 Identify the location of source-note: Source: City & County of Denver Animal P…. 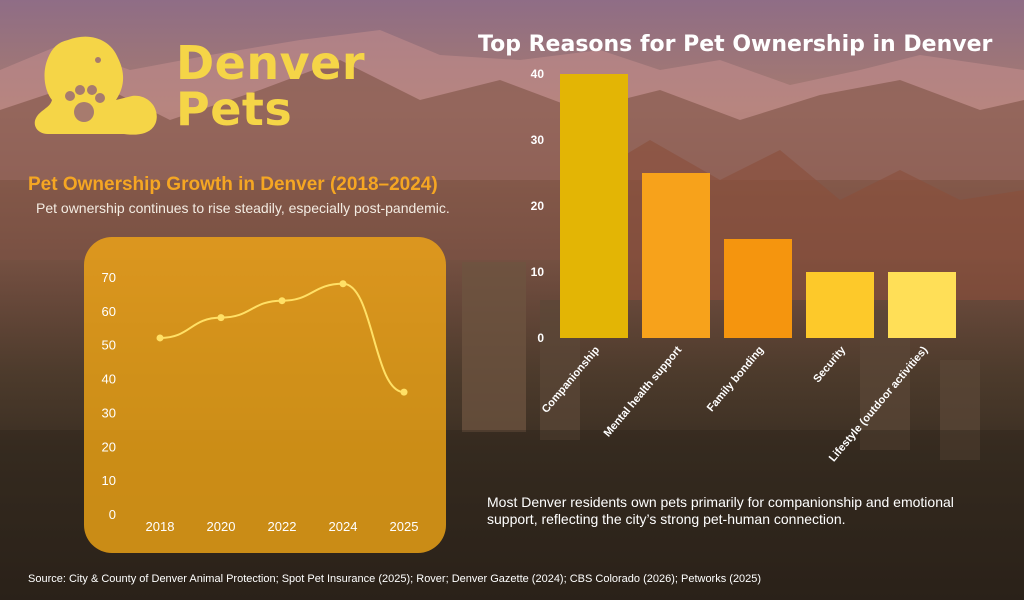
(395, 579).